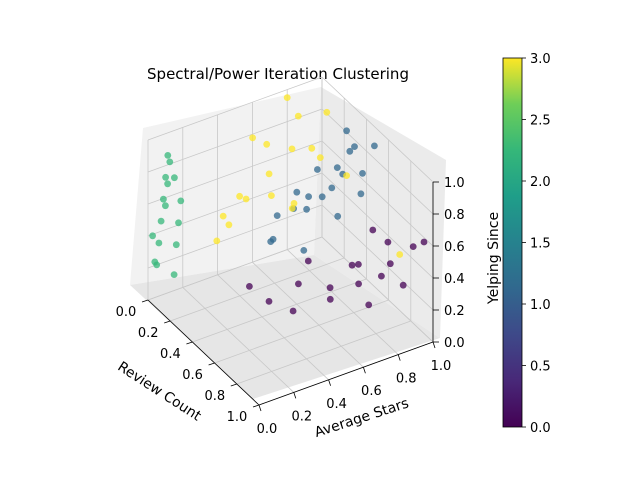 This screenshot has height=480, width=640. Describe the element at coordinates (540, 121) in the screenshot. I see `colorbar-tick-label: 2.5` at that location.